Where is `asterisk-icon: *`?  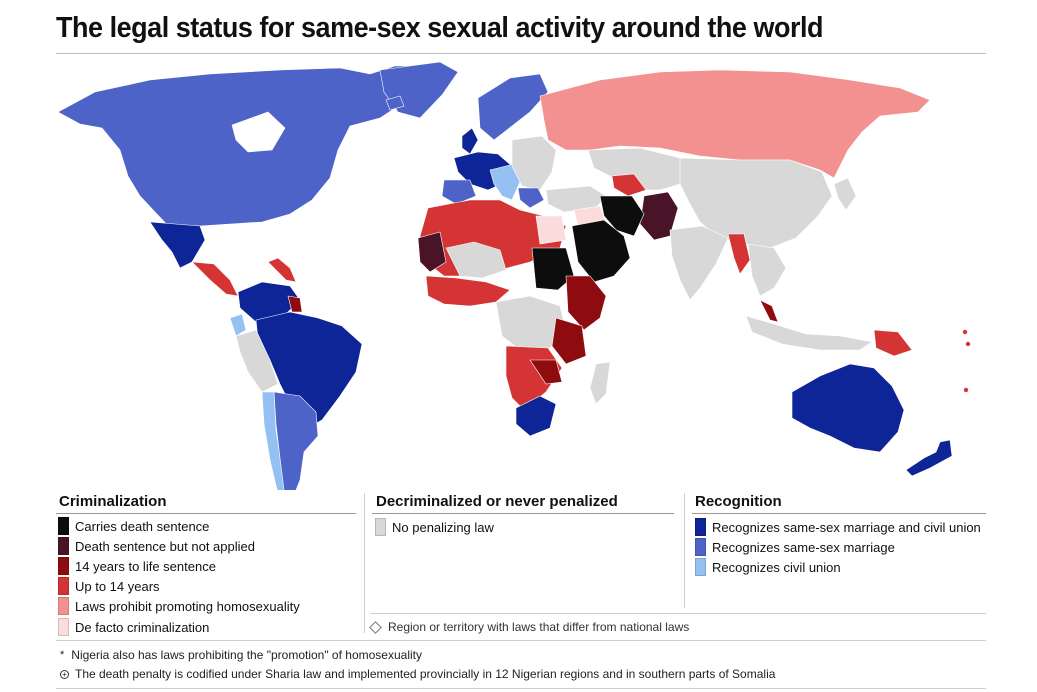
asterisk-icon: * is located at coordinates (62, 655).